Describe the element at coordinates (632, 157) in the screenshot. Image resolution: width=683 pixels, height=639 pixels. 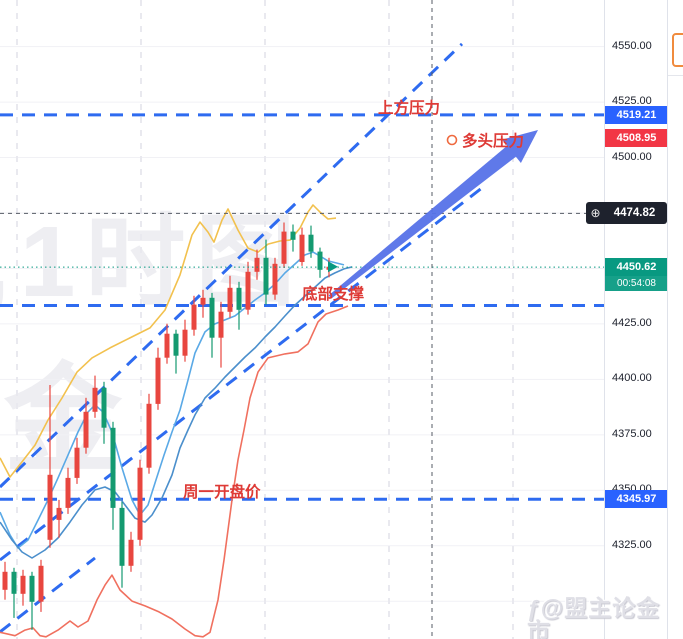
I see `price-axis-label: 4500.00` at that location.